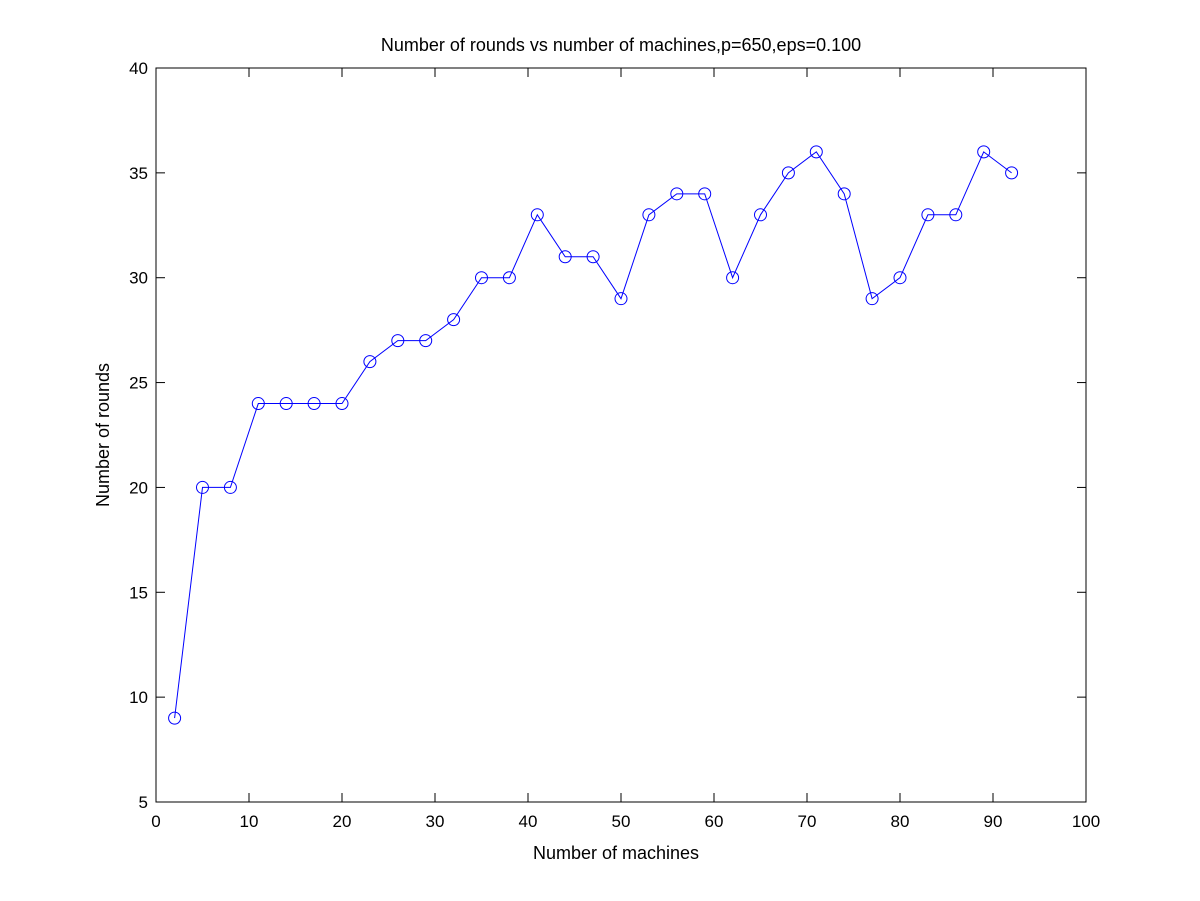  Describe the element at coordinates (1086, 821) in the screenshot. I see `x-tick-label: 100` at that location.